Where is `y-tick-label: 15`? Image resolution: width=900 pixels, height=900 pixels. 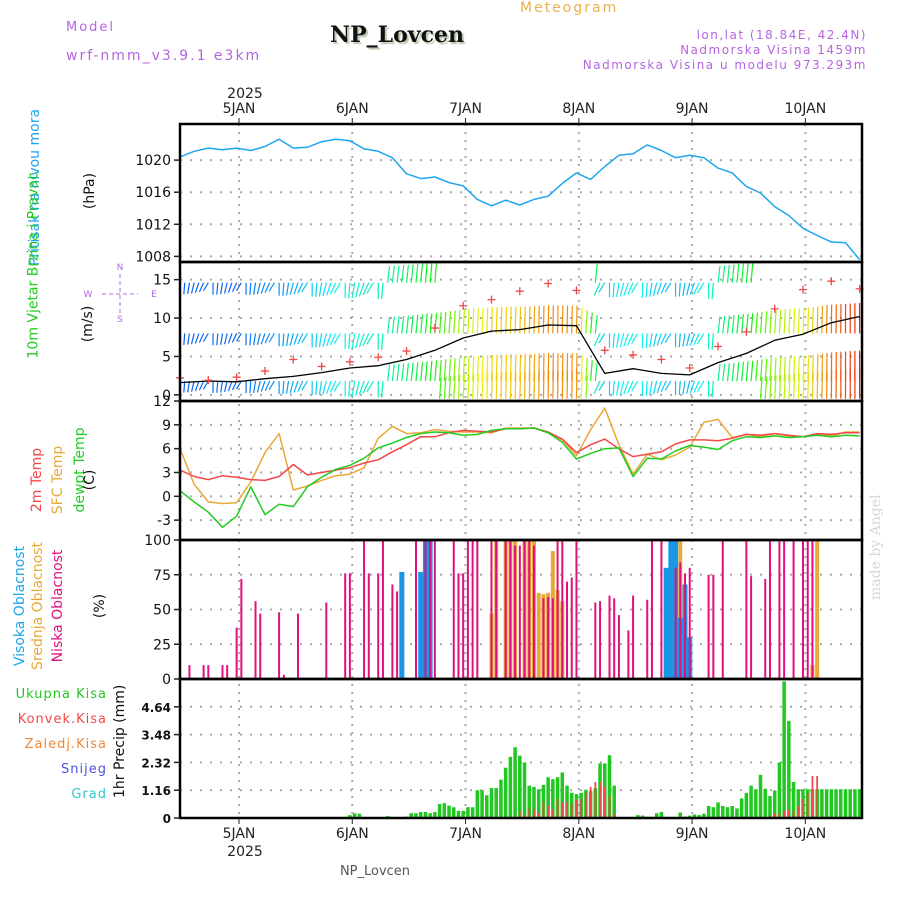
y-tick-label: 15 is located at coordinates (162, 281).